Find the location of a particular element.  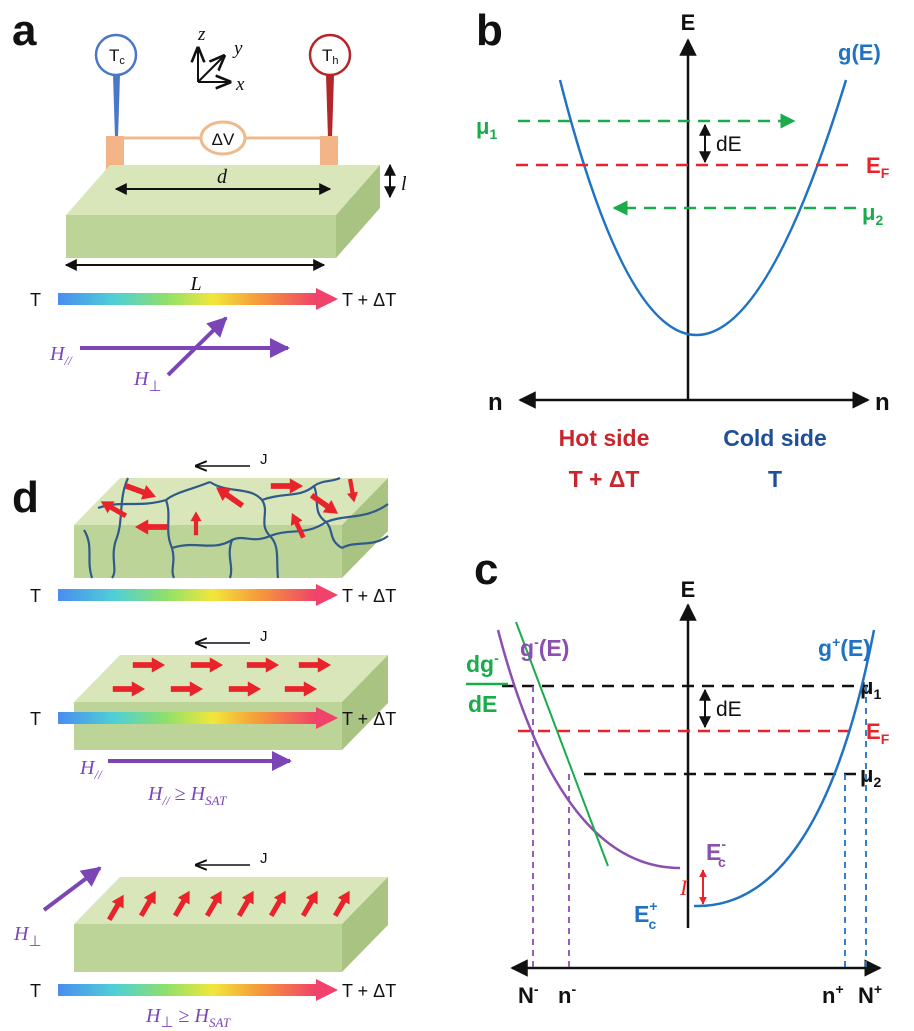

c-n-minus-label: n- is located at coordinates (567, 994).